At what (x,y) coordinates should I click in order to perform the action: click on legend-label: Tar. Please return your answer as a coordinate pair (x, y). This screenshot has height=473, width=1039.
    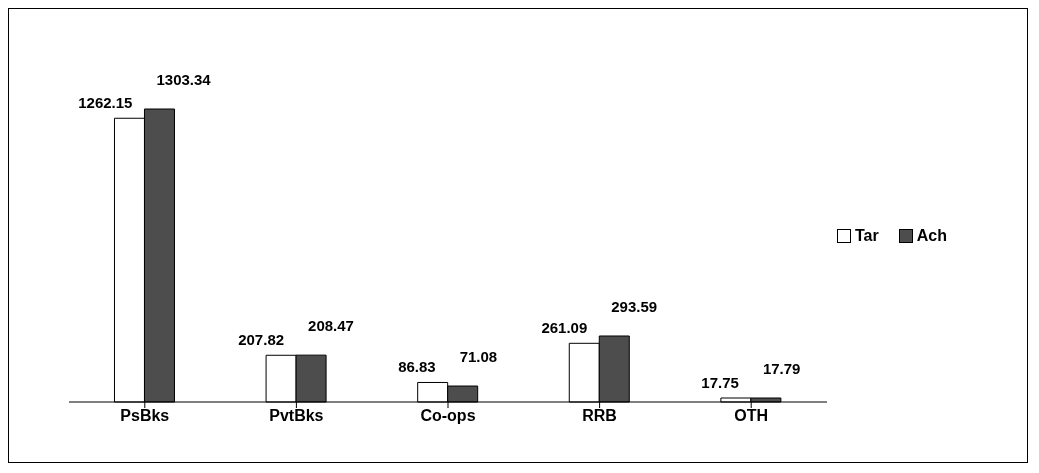
    Looking at the image, I should click on (867, 235).